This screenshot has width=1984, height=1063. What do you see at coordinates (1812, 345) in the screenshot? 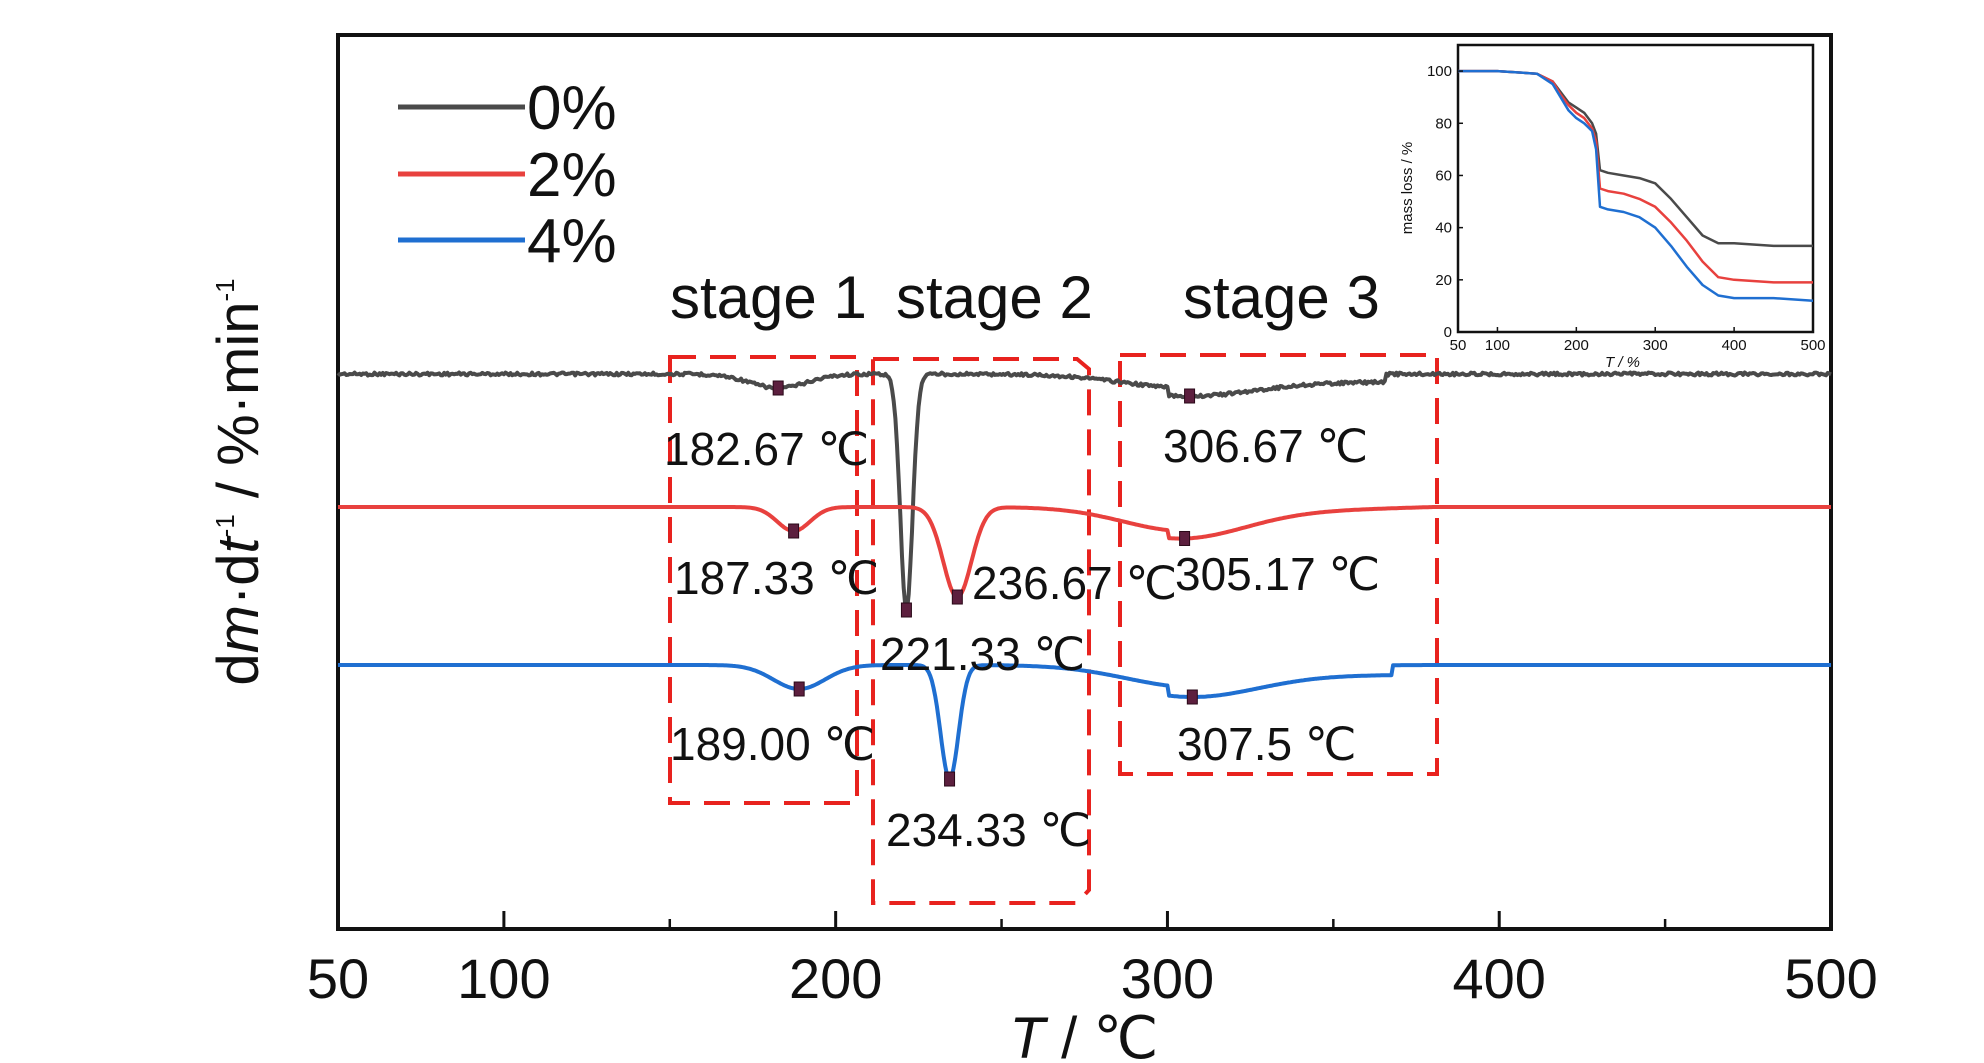
I see `inset-x-tick-label: 500` at bounding box center [1812, 345].